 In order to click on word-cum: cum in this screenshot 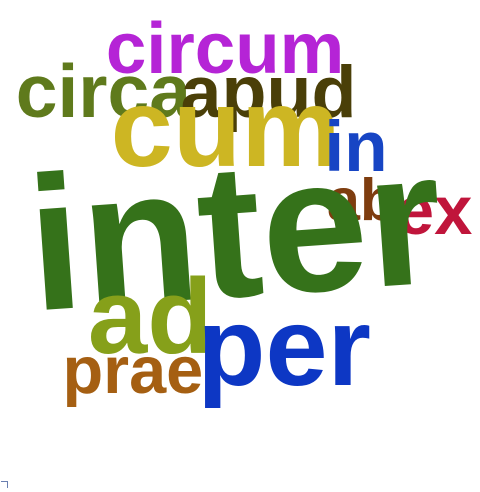, I will do `click(225, 128)`.